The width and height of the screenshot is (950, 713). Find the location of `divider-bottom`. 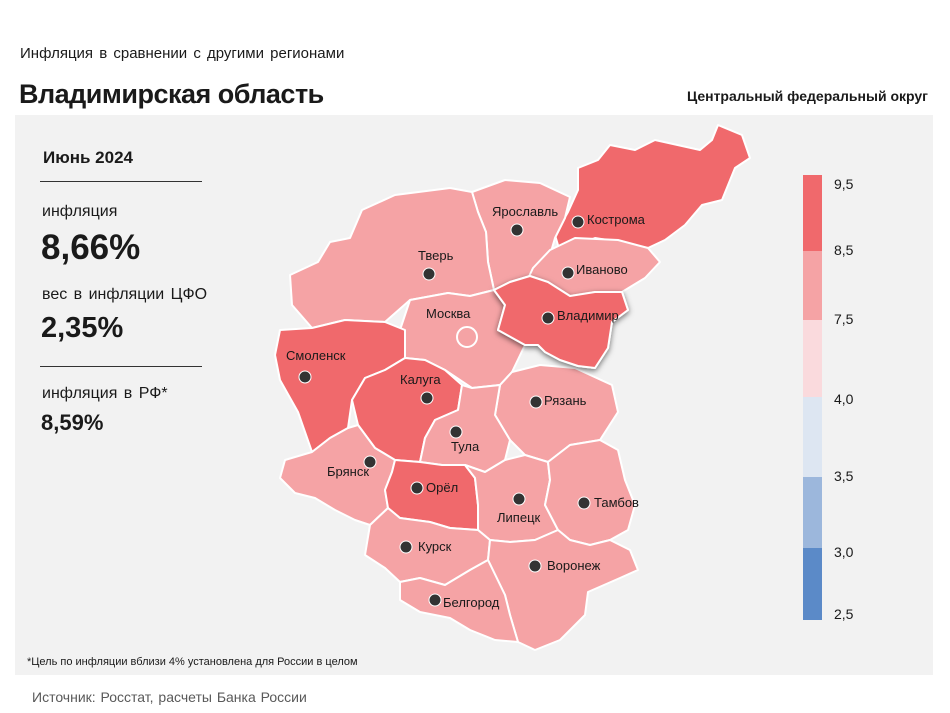

divider-bottom is located at coordinates (121, 366).